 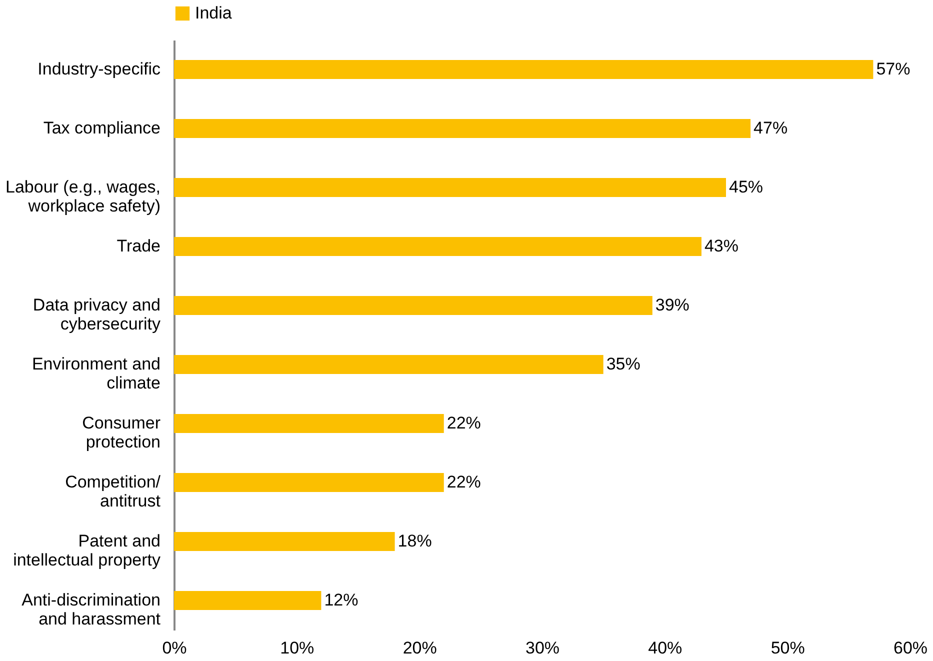 What do you see at coordinates (542, 648) in the screenshot?
I see `x-tick-label: 30%` at bounding box center [542, 648].